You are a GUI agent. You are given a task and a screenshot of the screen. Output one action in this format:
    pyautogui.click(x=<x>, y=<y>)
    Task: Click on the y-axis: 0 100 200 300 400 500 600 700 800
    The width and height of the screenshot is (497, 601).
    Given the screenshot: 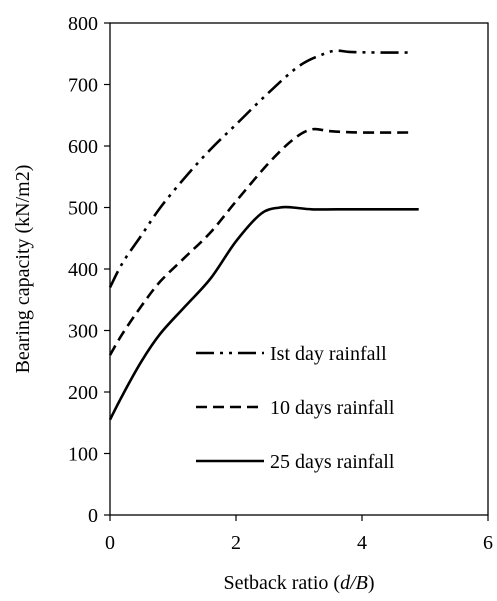 What is the action you would take?
    pyautogui.click(x=89, y=270)
    